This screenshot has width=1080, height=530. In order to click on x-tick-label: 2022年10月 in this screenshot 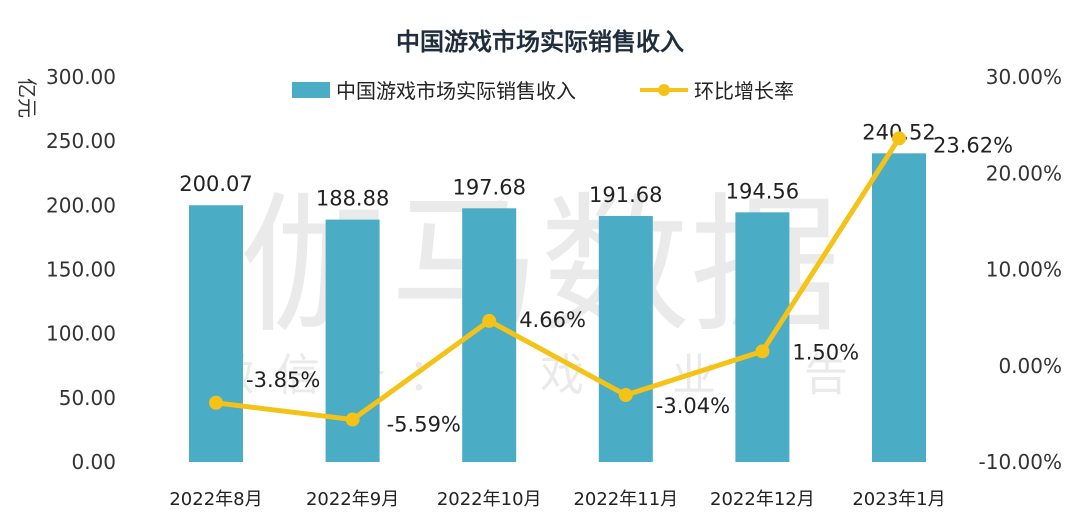, I will do `click(489, 499)`.